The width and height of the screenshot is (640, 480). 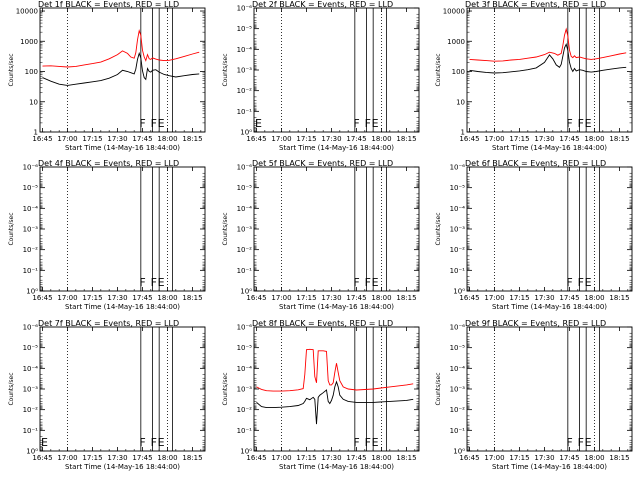 I want to click on panel-title: Det 1f BLACK = Events, RED = LLD, so click(x=108, y=4).